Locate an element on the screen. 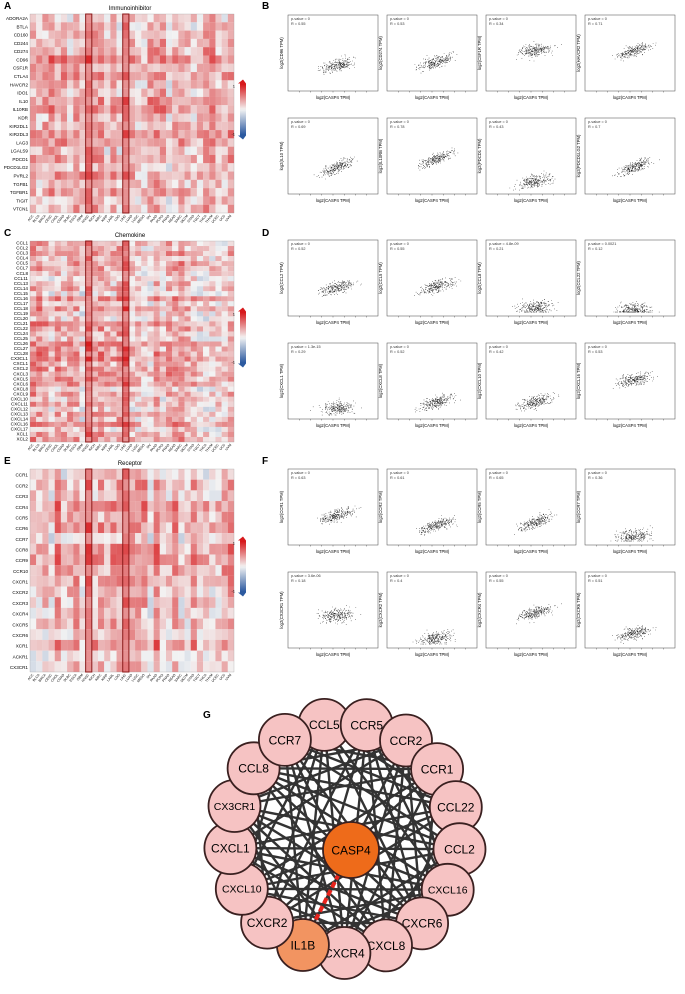 The height and width of the screenshot is (994, 685). heatmap-column-label: LUSC is located at coordinates (135, 219).